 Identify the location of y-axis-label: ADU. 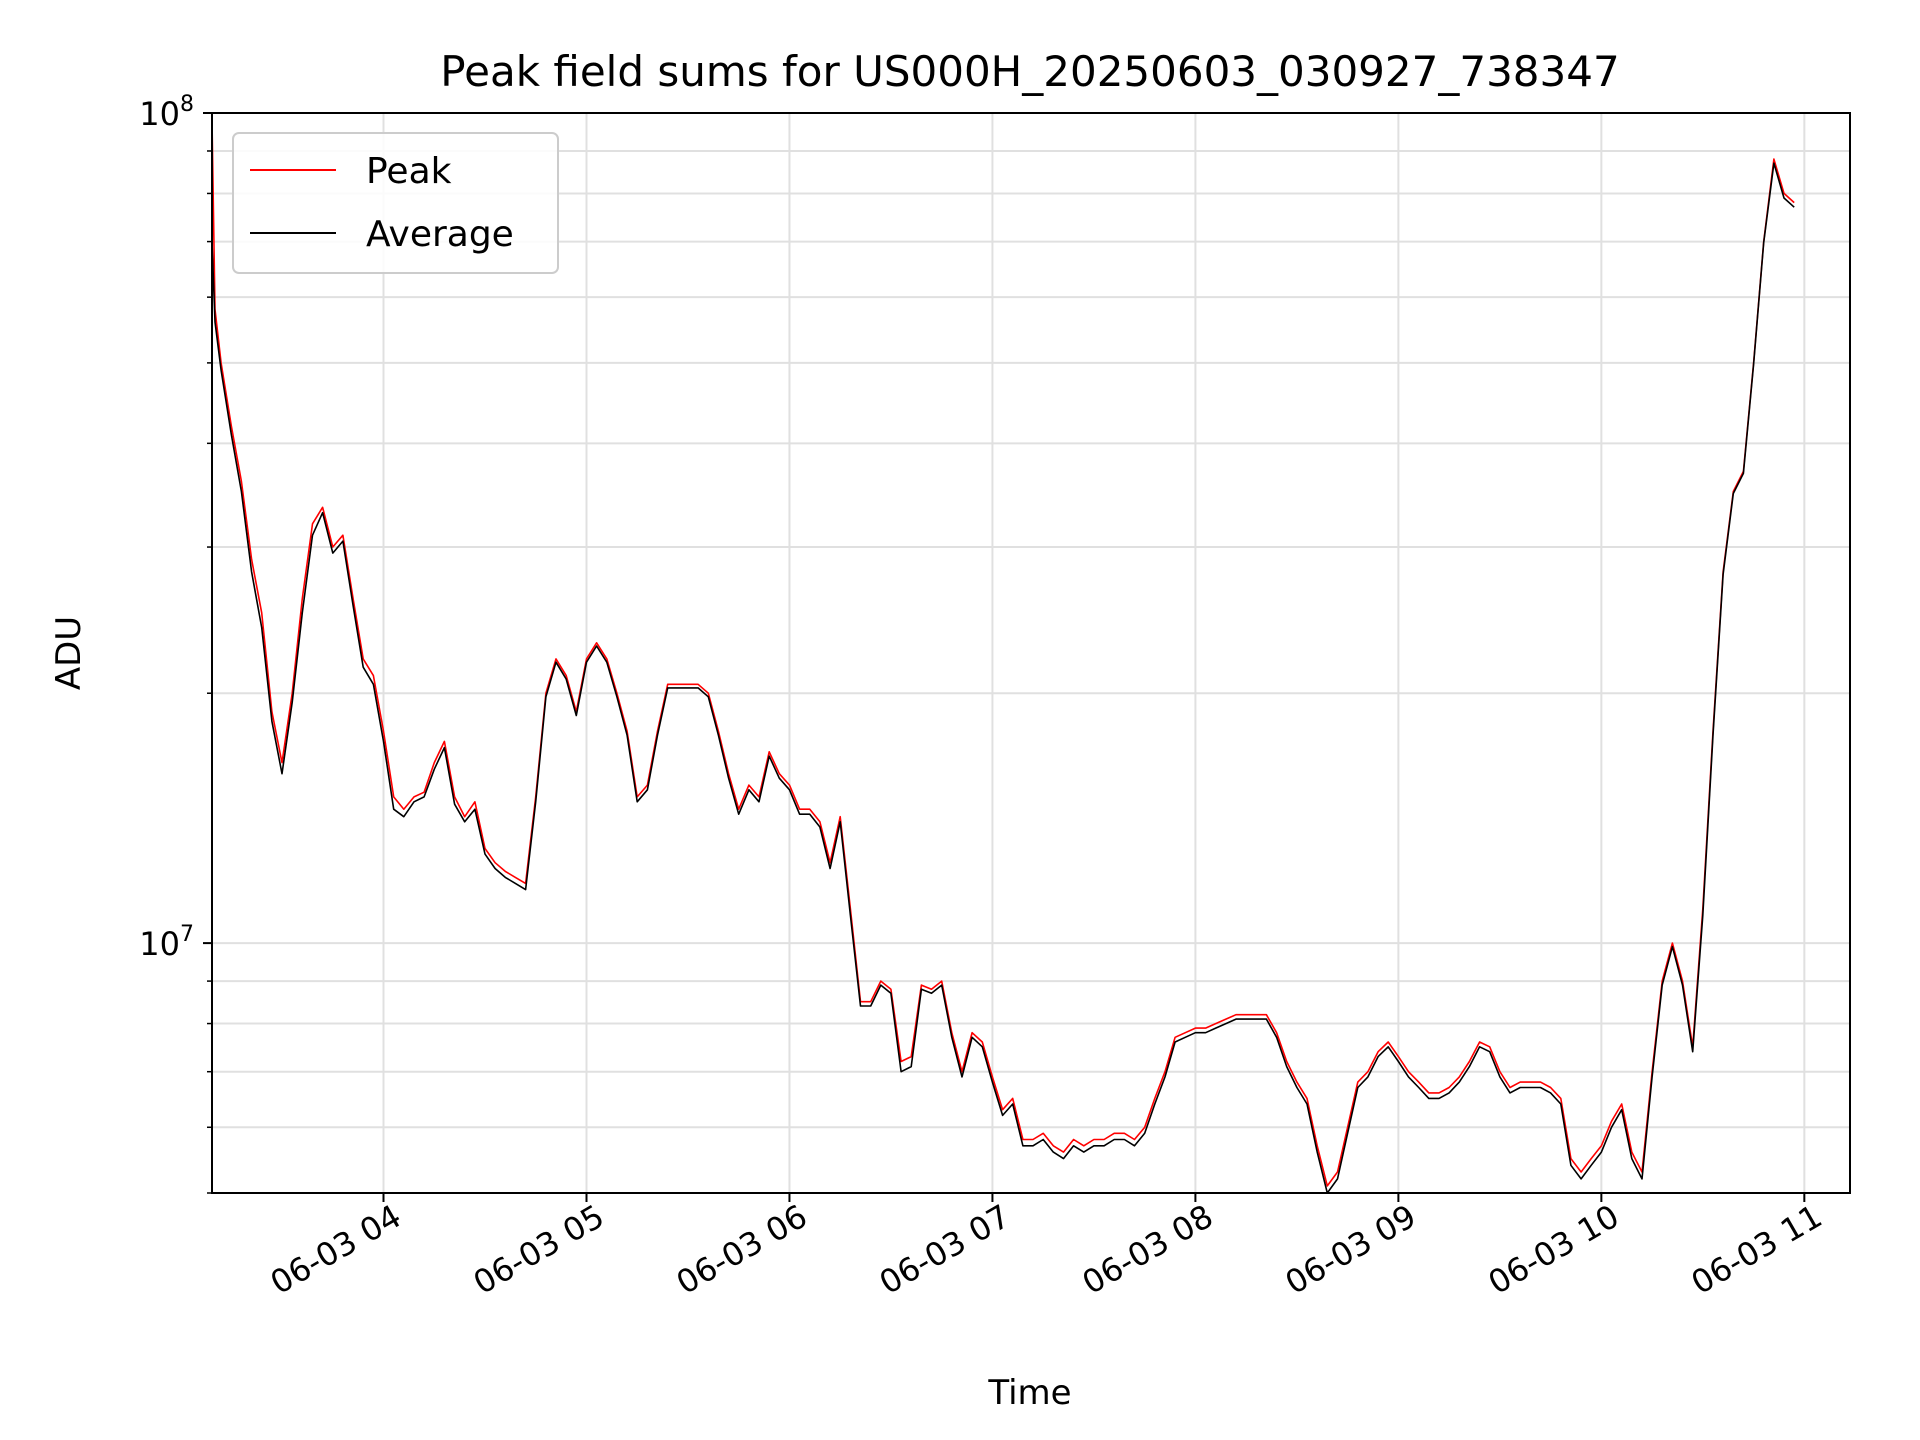
(69, 653).